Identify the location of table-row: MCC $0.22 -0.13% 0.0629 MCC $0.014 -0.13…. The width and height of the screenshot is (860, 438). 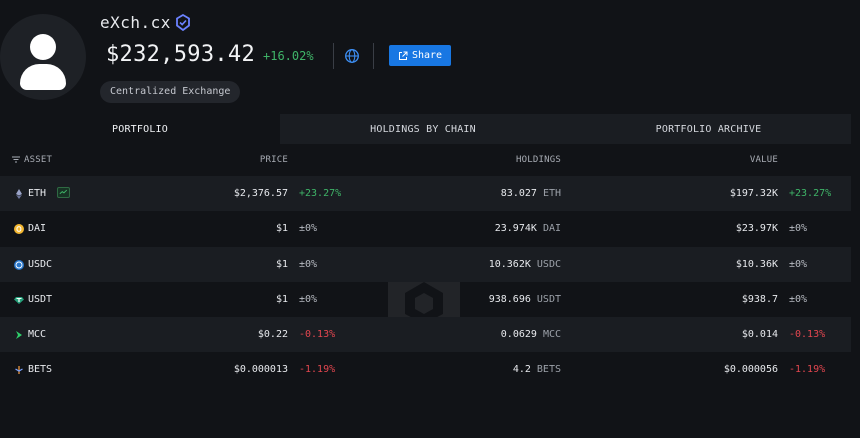
(425, 335).